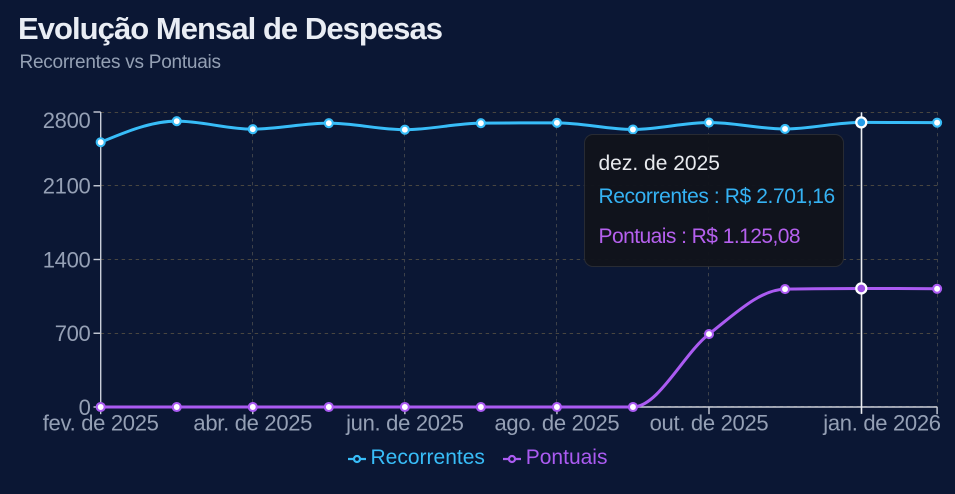 The height and width of the screenshot is (494, 955). I want to click on svg-text: out. de 2025, so click(709, 423).